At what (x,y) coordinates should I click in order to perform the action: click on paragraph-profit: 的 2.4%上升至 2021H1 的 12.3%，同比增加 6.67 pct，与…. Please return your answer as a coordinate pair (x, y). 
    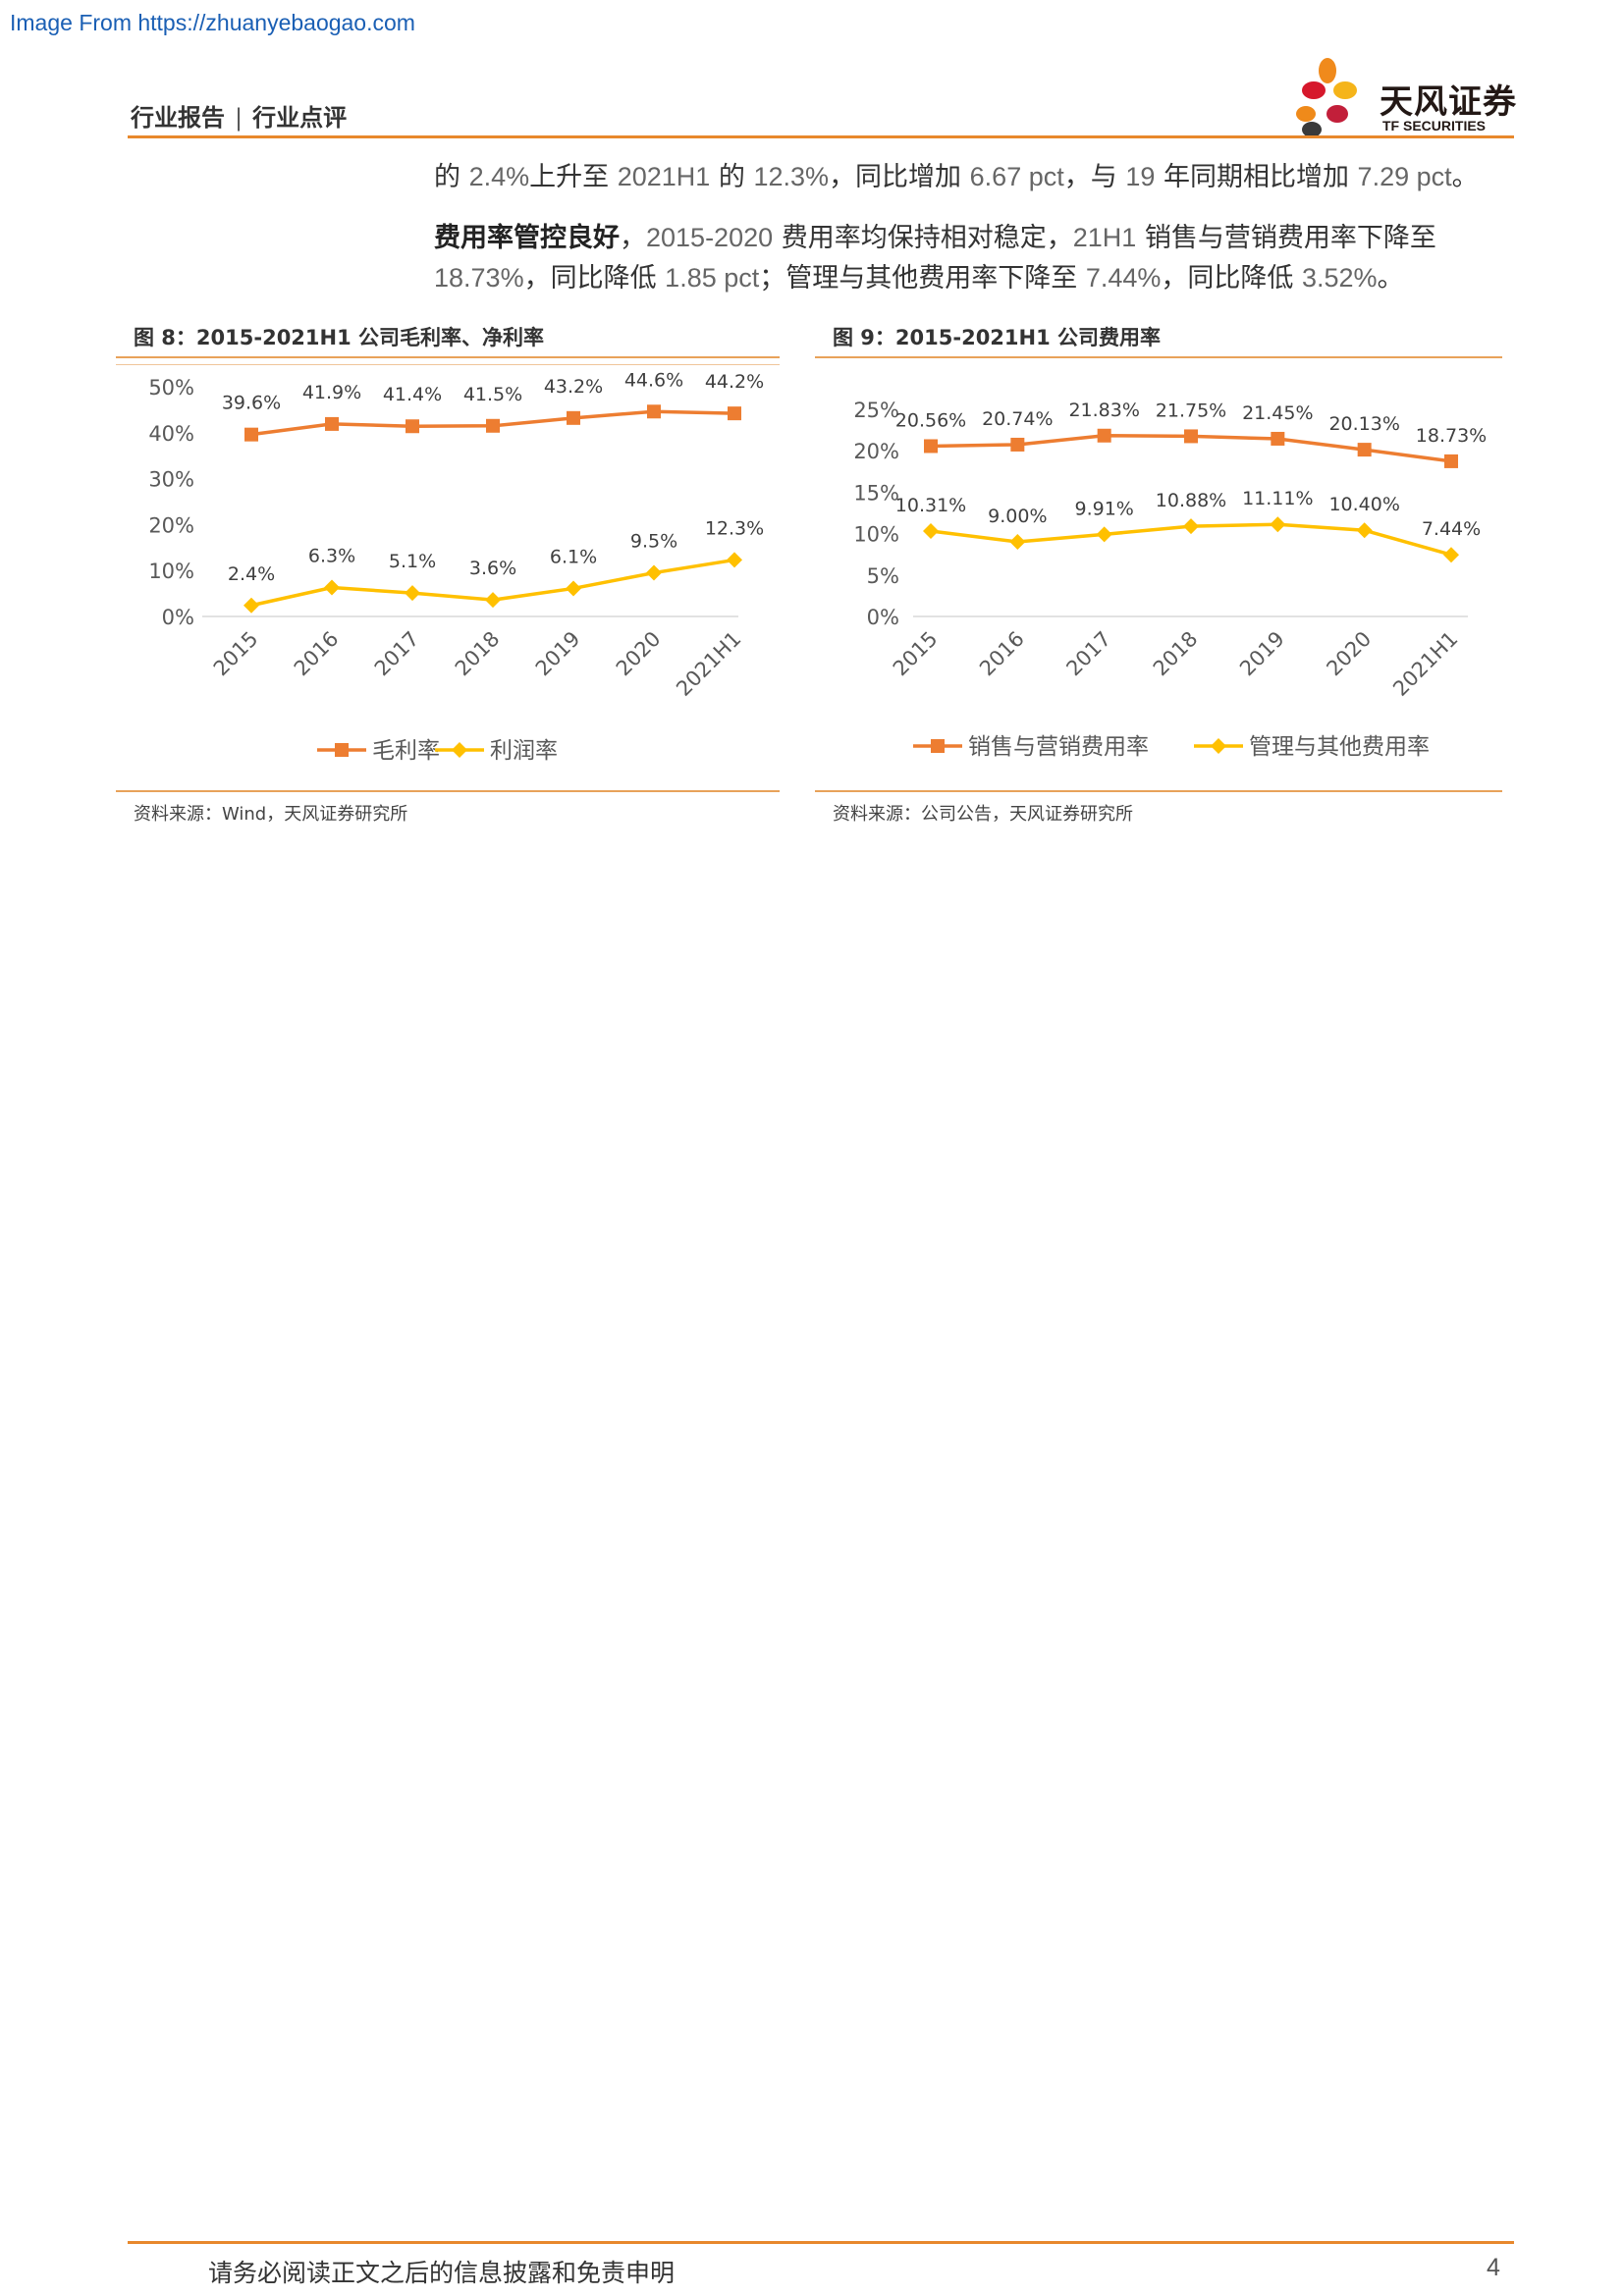
    Looking at the image, I should click on (974, 177).